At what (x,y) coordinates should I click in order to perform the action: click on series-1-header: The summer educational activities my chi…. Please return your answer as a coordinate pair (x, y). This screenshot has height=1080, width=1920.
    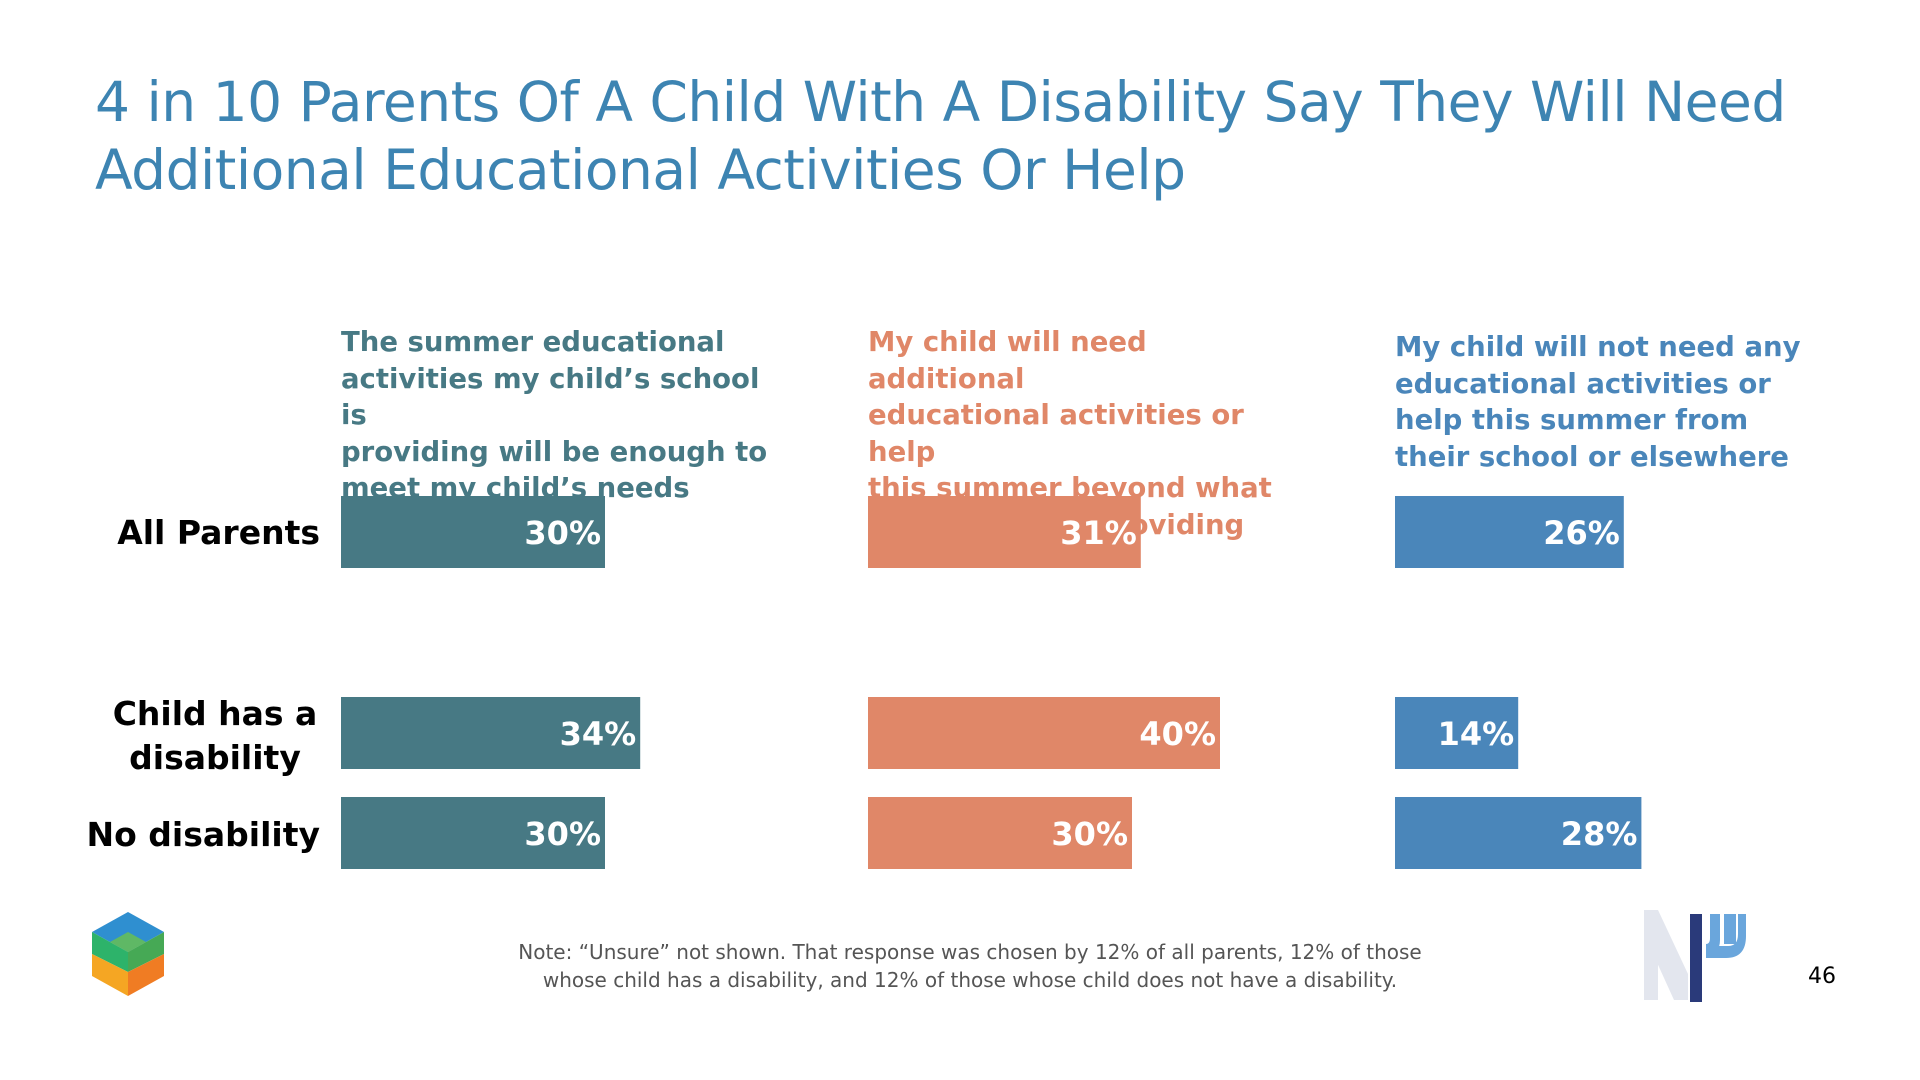
    Looking at the image, I should click on (561, 415).